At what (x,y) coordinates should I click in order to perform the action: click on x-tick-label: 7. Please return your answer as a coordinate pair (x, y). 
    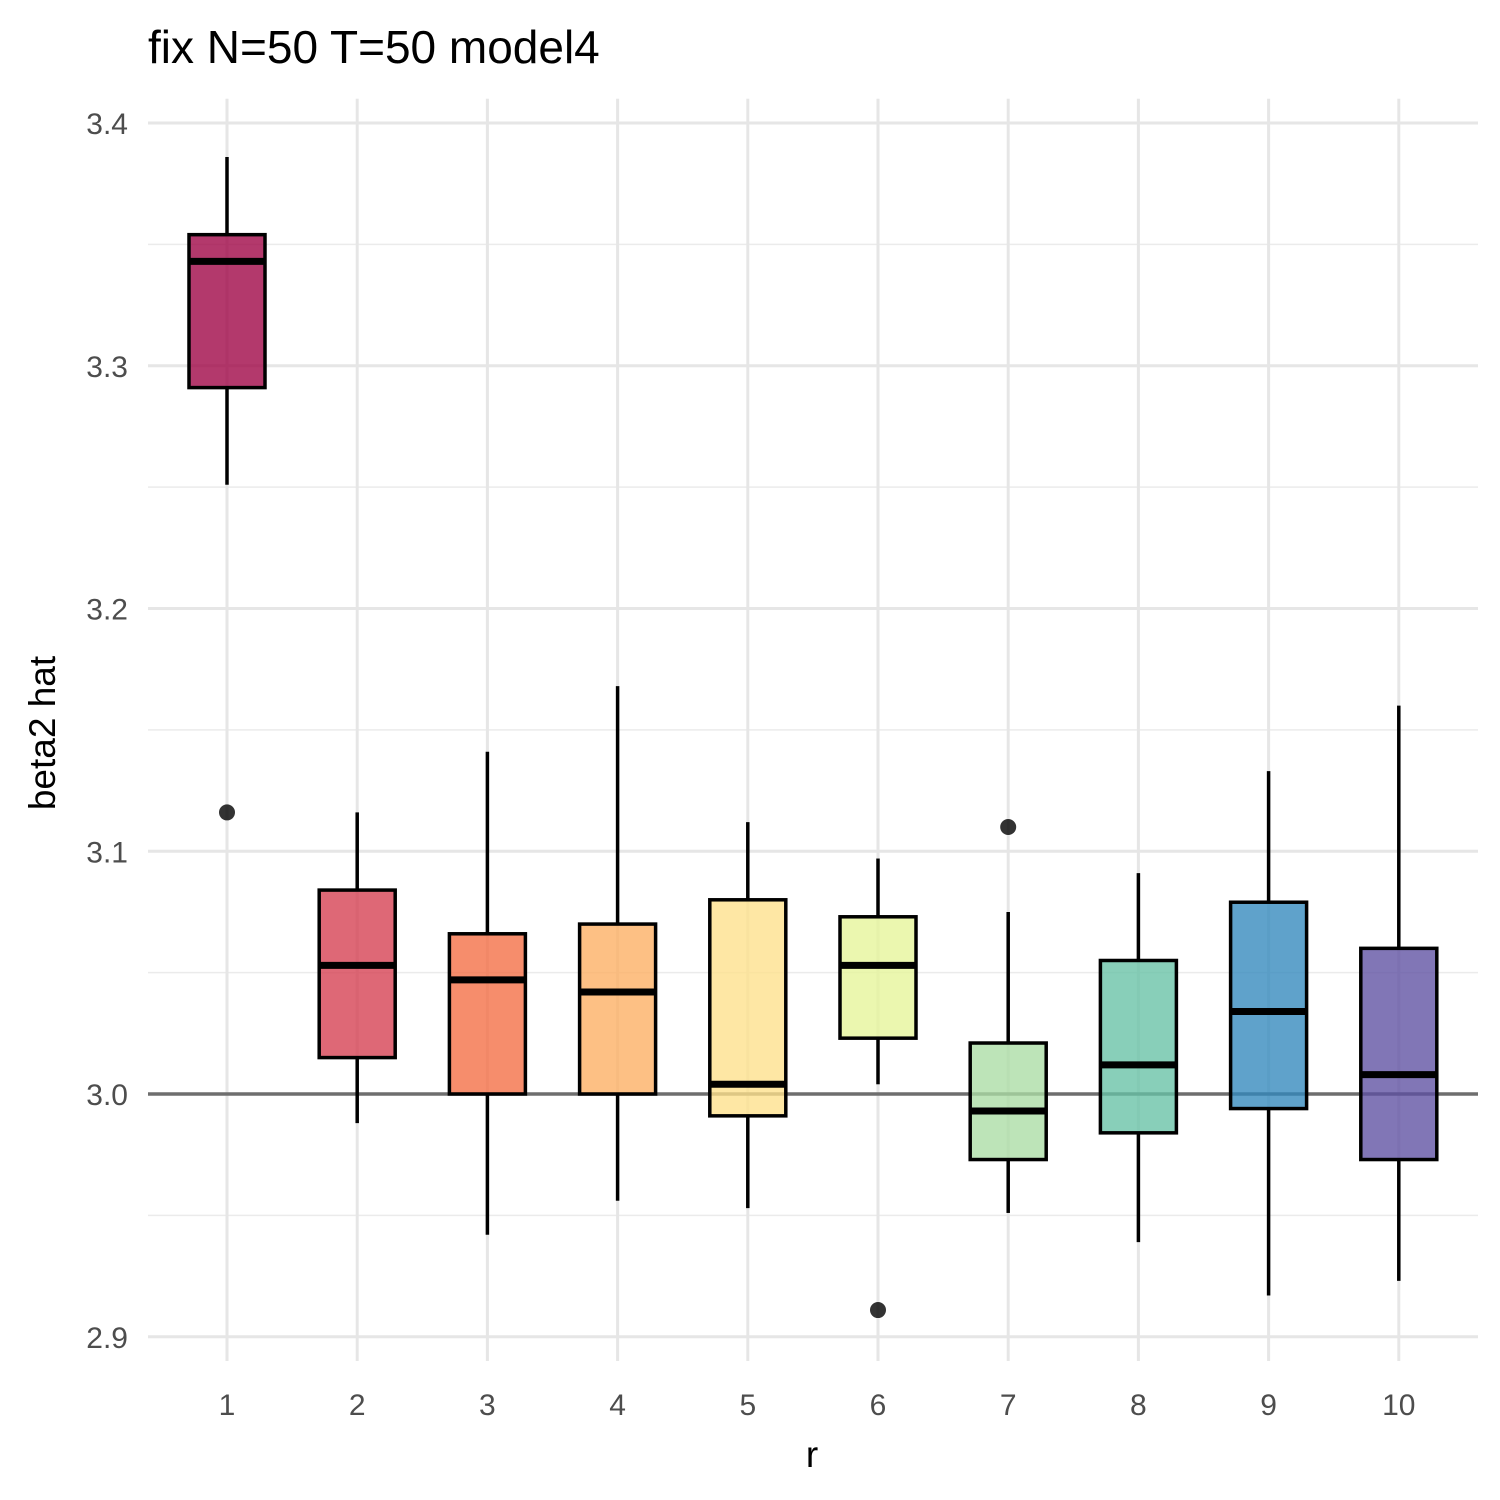
    Looking at the image, I should click on (1008, 1405).